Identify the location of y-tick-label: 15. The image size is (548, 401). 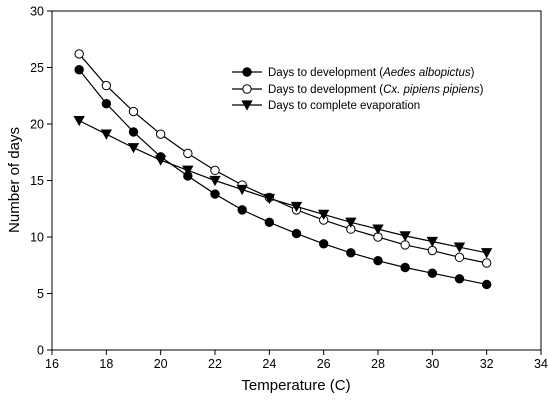
(37, 181).